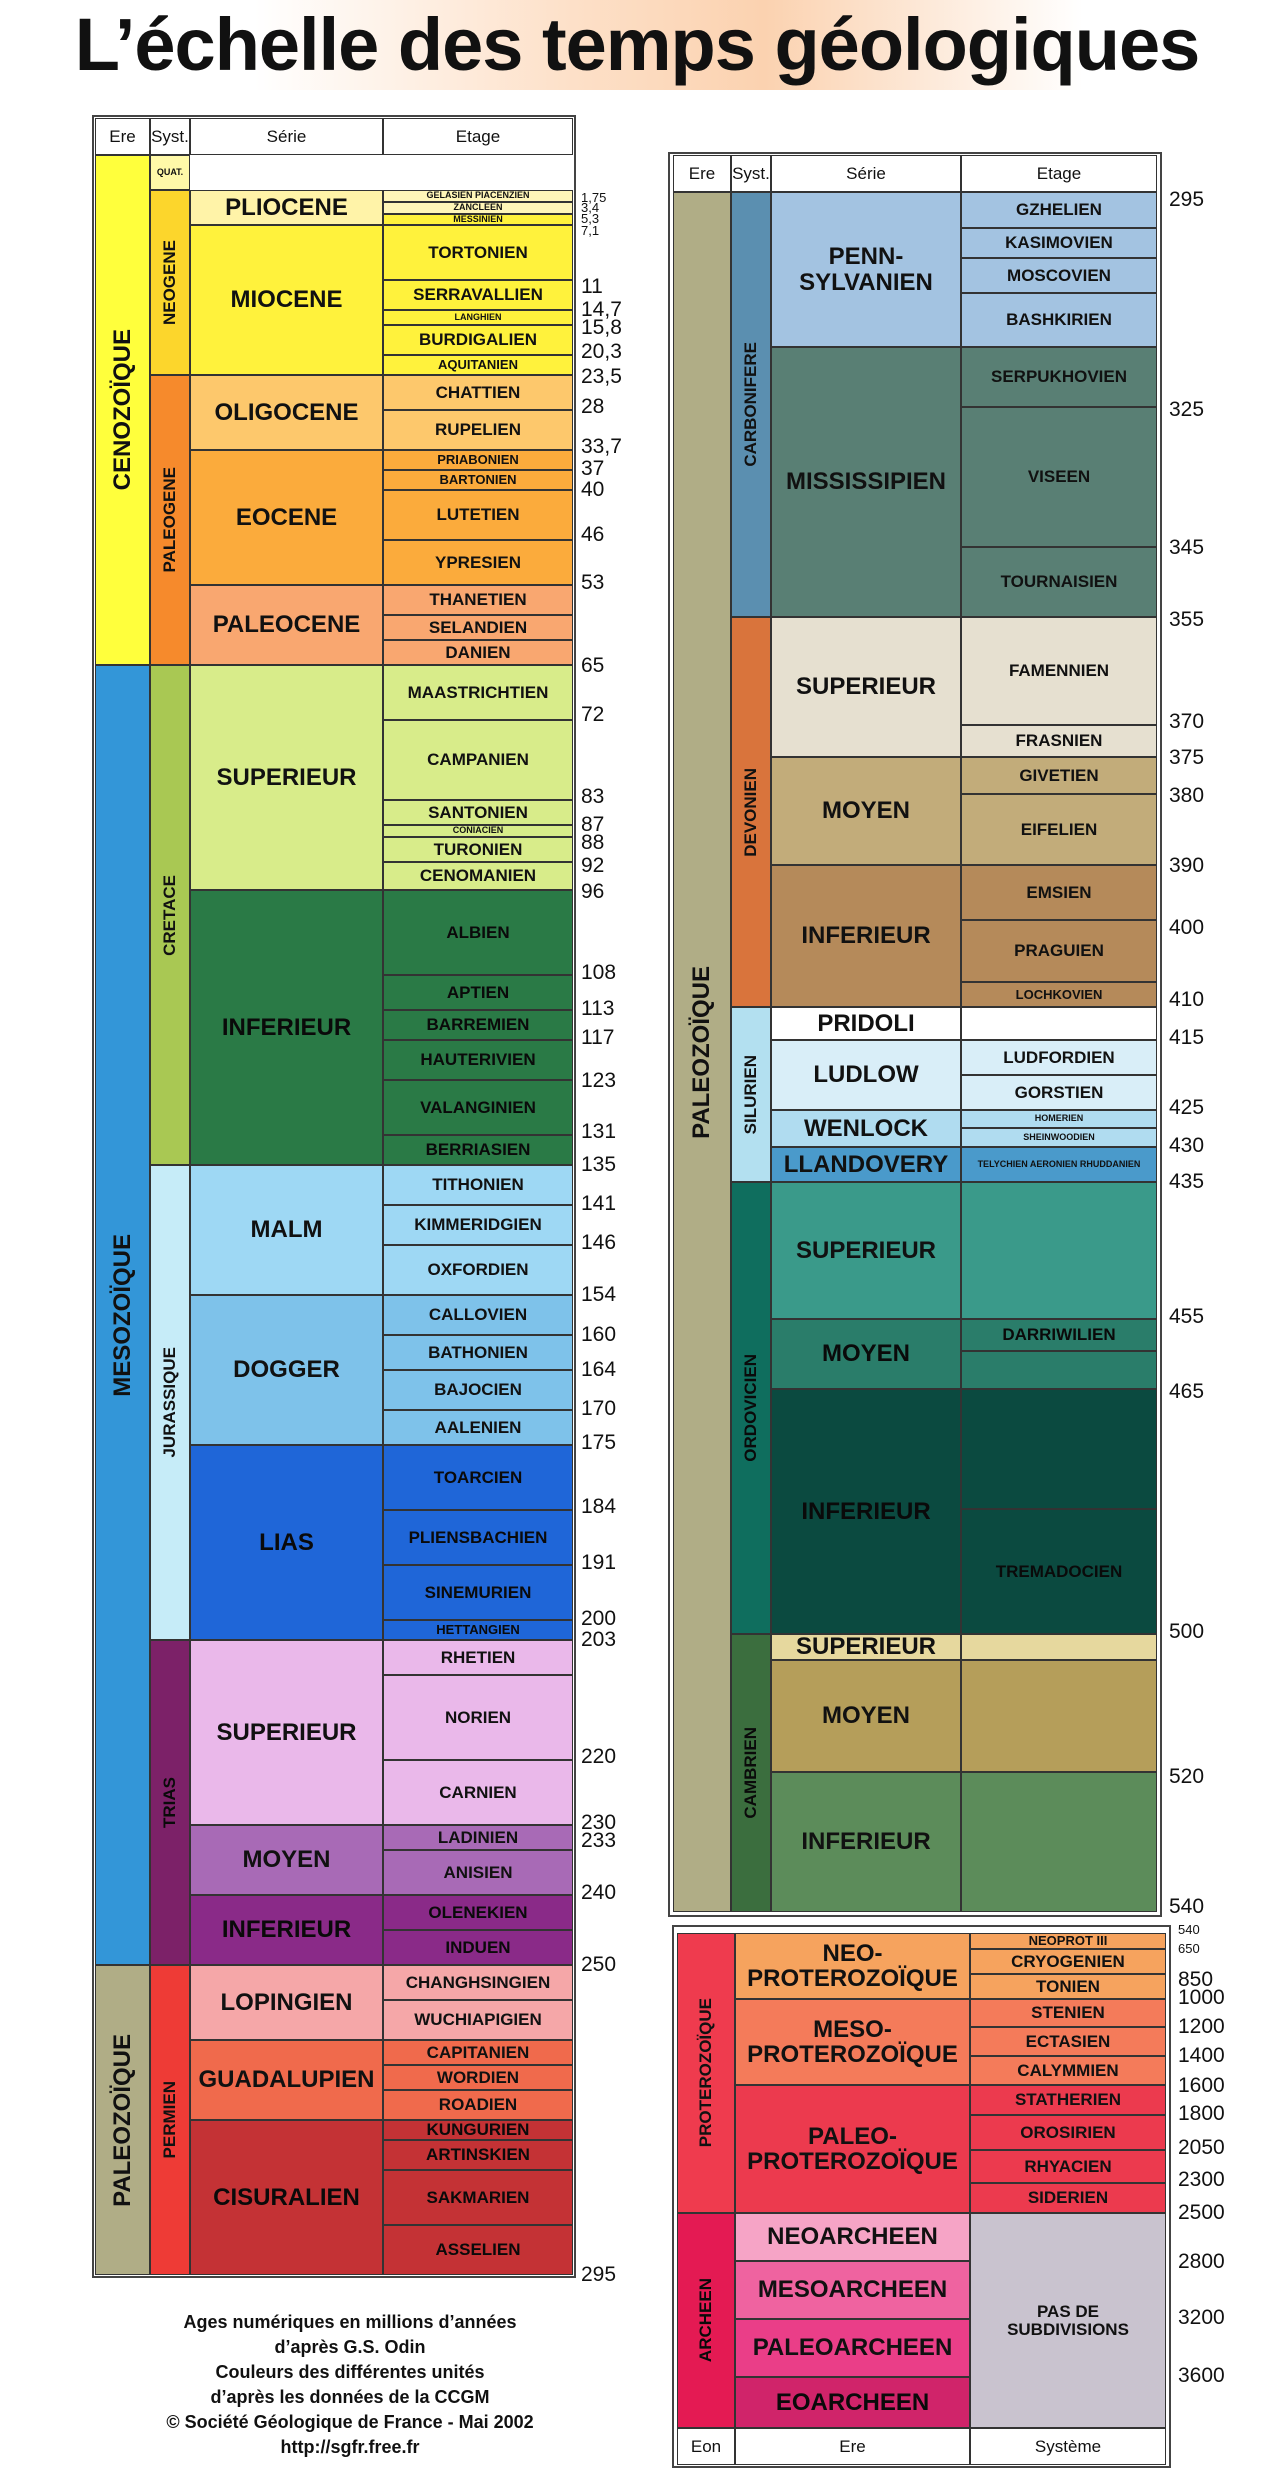 The height and width of the screenshot is (2480, 1274). I want to click on age-label: 355, so click(1187, 619).